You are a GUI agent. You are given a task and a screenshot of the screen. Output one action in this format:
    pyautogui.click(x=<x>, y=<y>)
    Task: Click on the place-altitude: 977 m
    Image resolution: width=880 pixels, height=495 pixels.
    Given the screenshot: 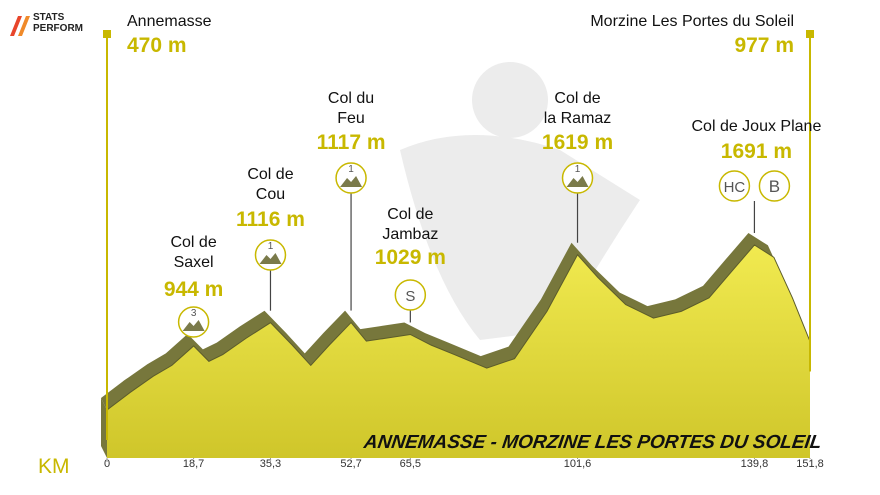 What is the action you would take?
    pyautogui.click(x=764, y=45)
    